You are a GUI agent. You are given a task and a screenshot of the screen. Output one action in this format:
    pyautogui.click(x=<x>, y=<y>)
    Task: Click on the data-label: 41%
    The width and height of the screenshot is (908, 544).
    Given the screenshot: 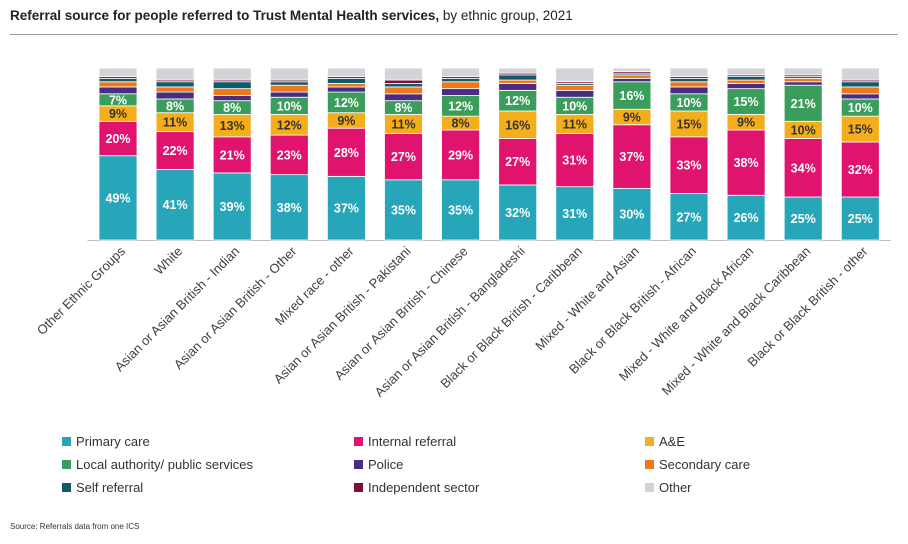 What is the action you would take?
    pyautogui.click(x=175, y=205)
    